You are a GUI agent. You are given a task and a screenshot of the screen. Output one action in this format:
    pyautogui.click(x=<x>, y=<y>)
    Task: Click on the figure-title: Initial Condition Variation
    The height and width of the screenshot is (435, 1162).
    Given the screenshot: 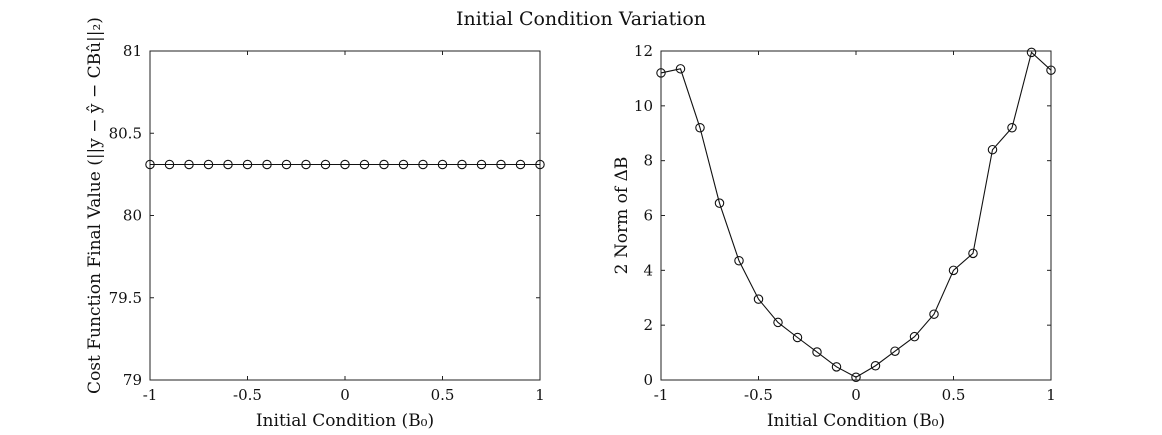 What is the action you would take?
    pyautogui.click(x=581, y=19)
    